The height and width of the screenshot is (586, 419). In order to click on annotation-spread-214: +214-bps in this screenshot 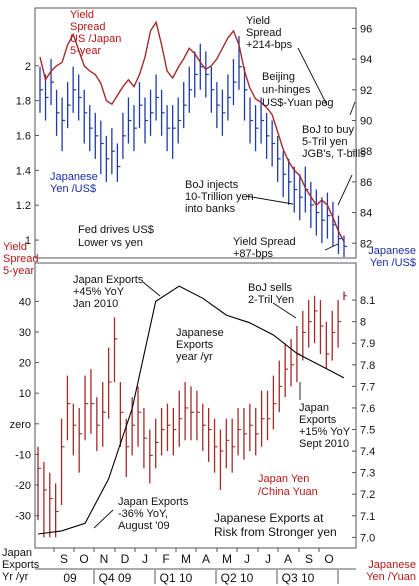, I will do `click(269, 45)`.